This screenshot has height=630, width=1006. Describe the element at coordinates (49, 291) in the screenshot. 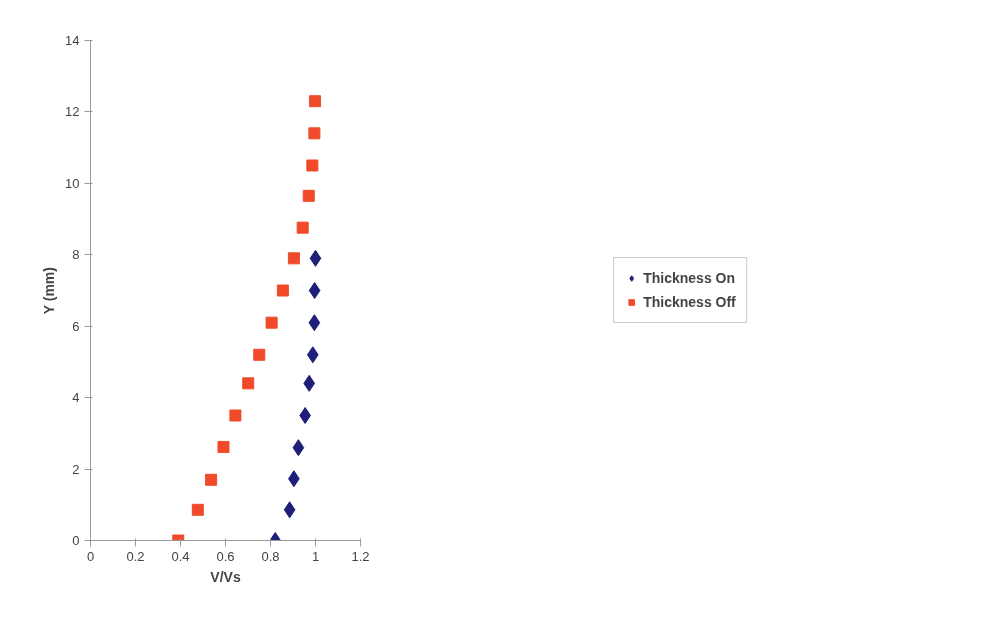

I see `y-axis-title: Y (mm)` at that location.